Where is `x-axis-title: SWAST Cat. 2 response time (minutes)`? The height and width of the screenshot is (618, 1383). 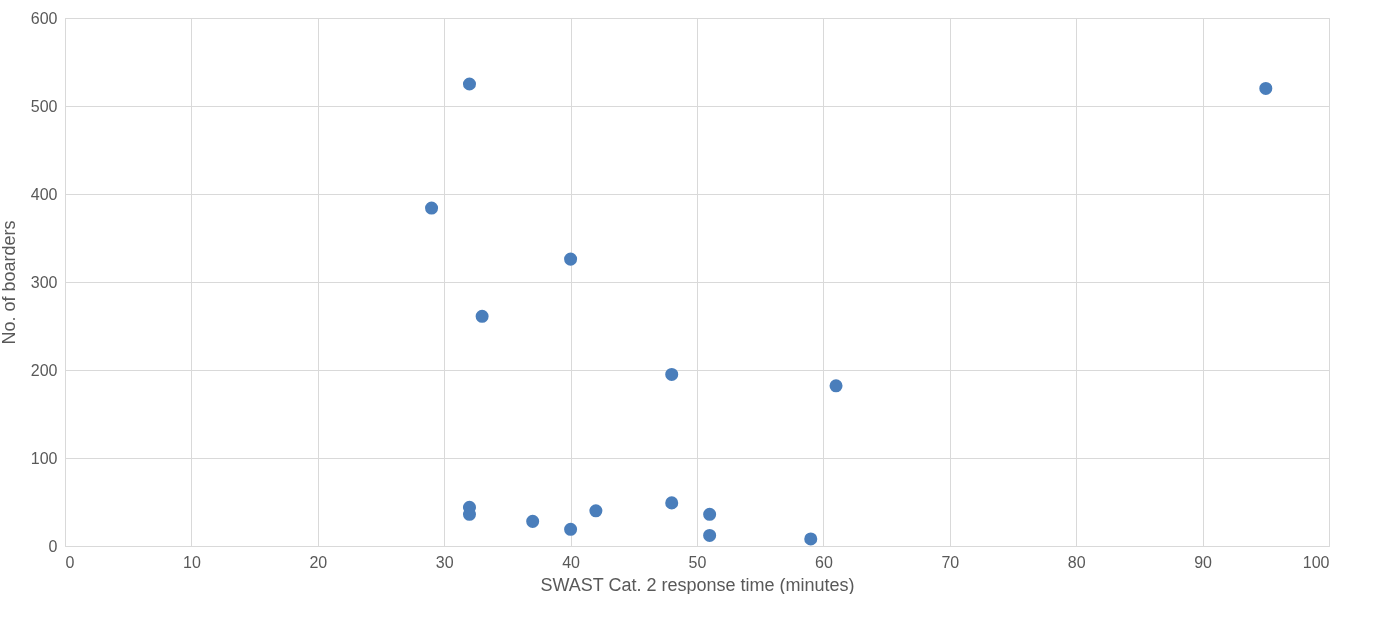
x-axis-title: SWAST Cat. 2 response time (minutes) is located at coordinates (697, 584).